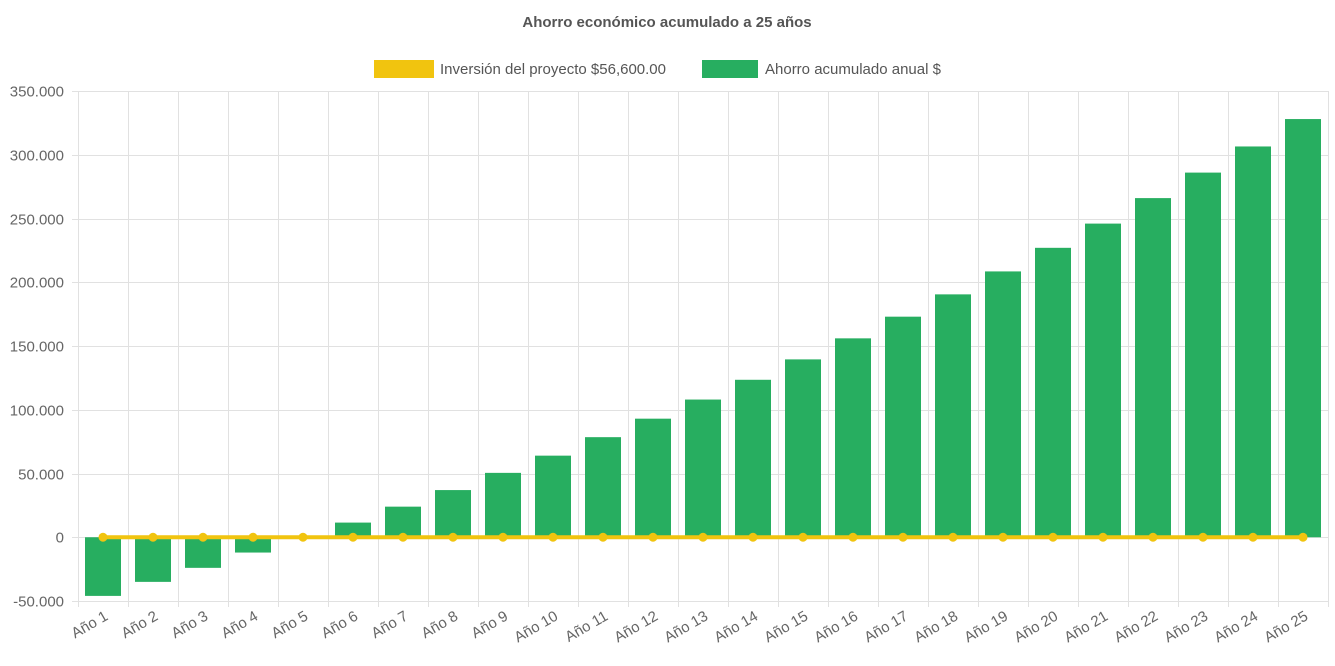  I want to click on legend-label-savings: Ahorro acumulado anual $, so click(853, 69).